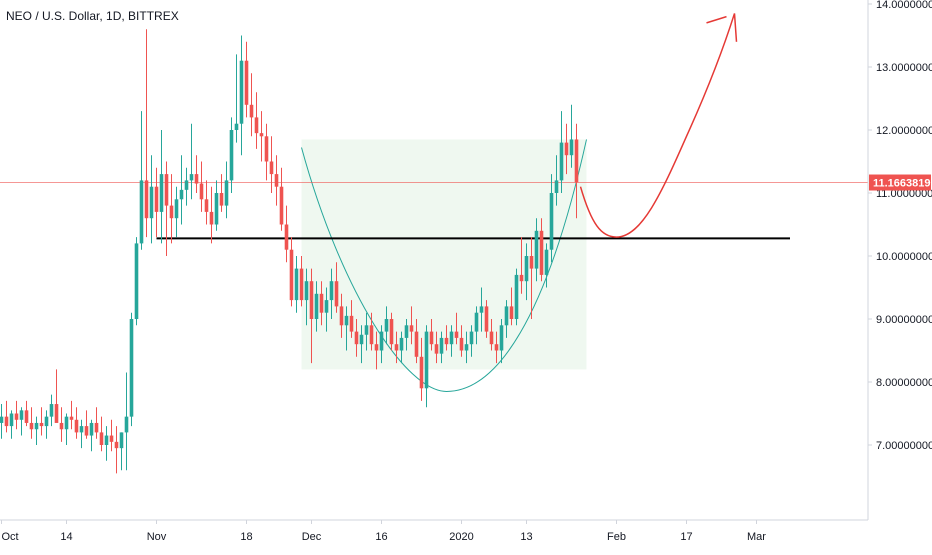 Image resolution: width=932 pixels, height=555 pixels. Describe the element at coordinates (10, 537) in the screenshot. I see `time-tick-label: Oct` at that location.